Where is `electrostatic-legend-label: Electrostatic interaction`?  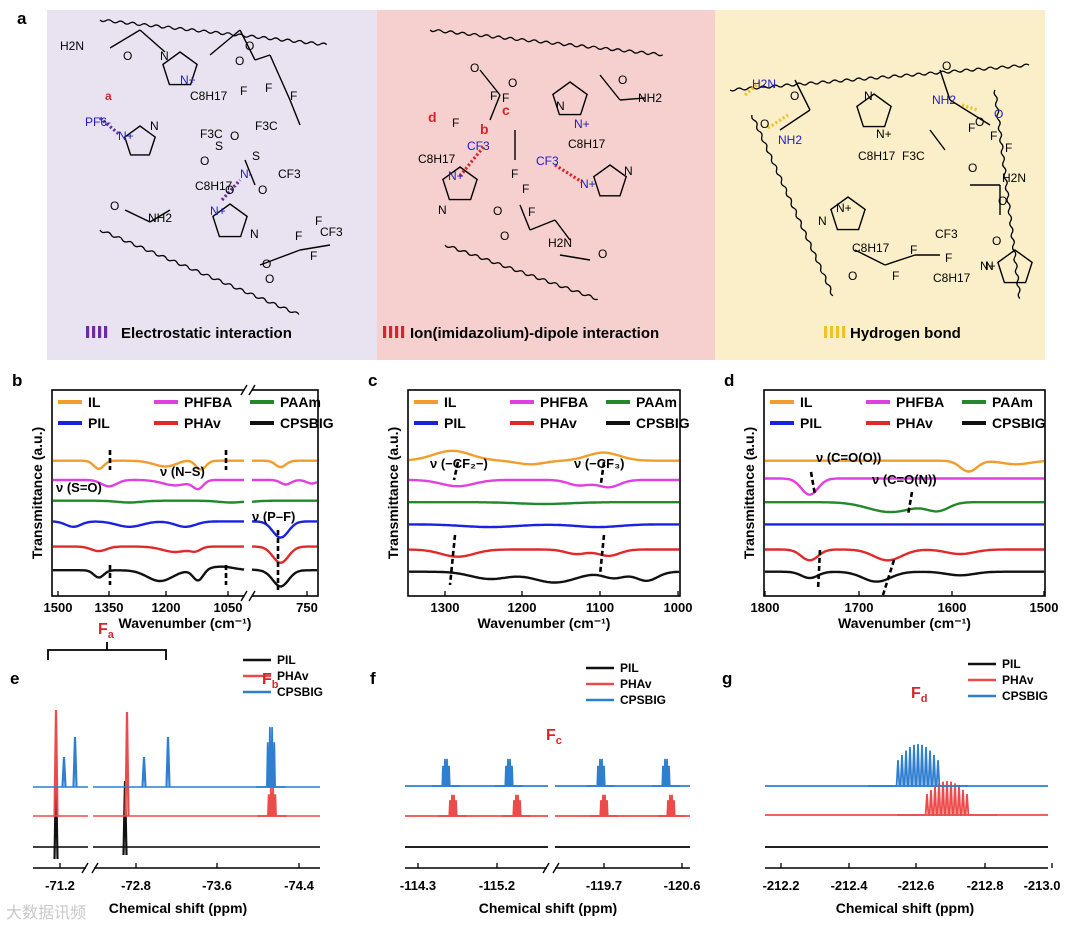
electrostatic-legend-label: Electrostatic interaction is located at coordinates (206, 333).